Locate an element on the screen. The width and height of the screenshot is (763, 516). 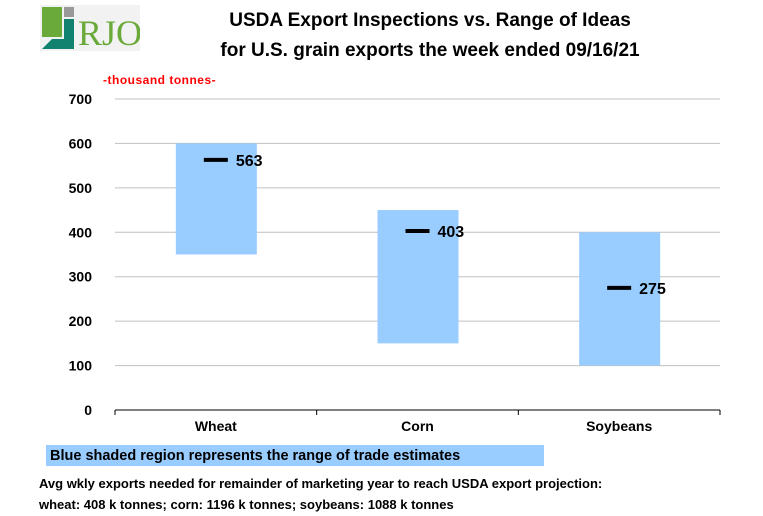
rjo-logo: RJO is located at coordinates (91, 29).